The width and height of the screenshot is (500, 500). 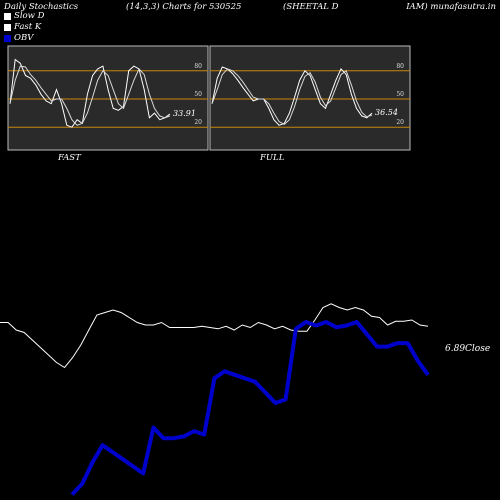 I want to click on fast-series-slow-d, so click(x=90, y=95).